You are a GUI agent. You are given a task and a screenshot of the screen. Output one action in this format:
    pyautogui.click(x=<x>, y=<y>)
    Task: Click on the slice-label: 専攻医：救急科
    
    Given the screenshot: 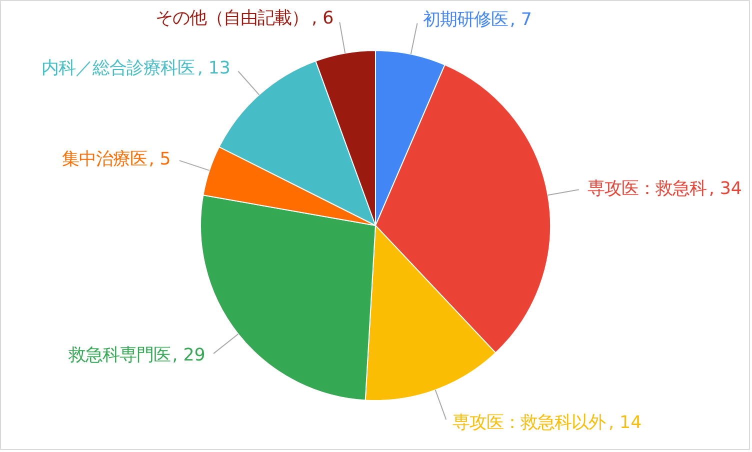 What is the action you would take?
    pyautogui.click(x=647, y=189)
    